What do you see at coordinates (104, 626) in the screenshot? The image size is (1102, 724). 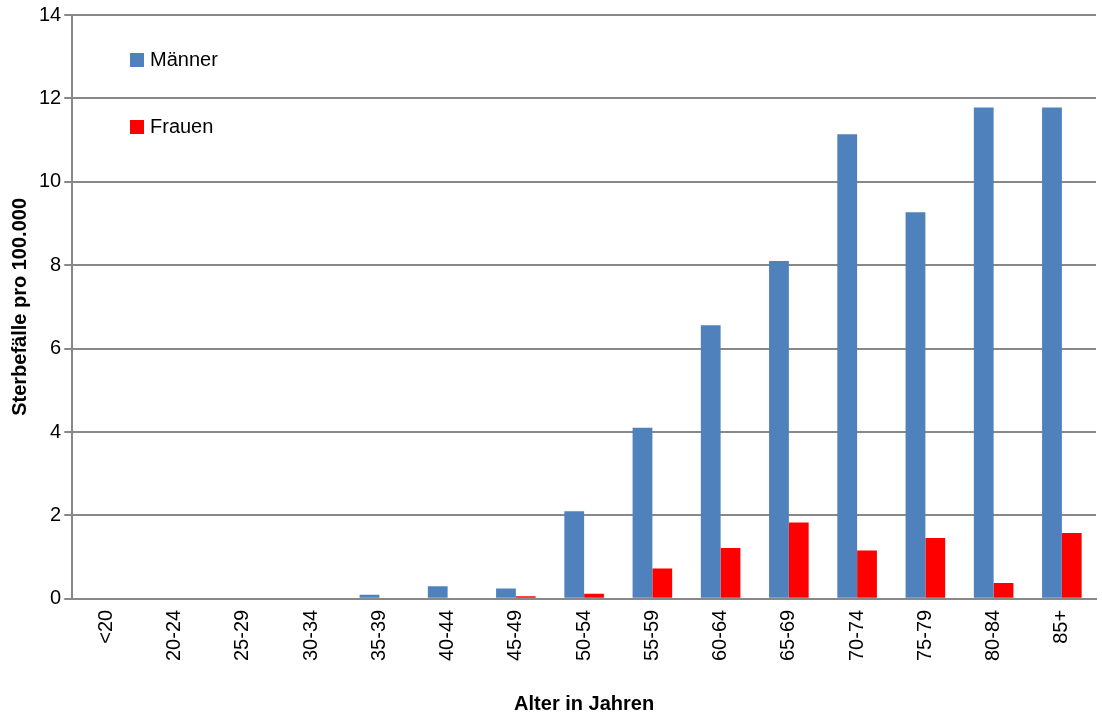 I see `x-tick-label: <20` at bounding box center [104, 626].